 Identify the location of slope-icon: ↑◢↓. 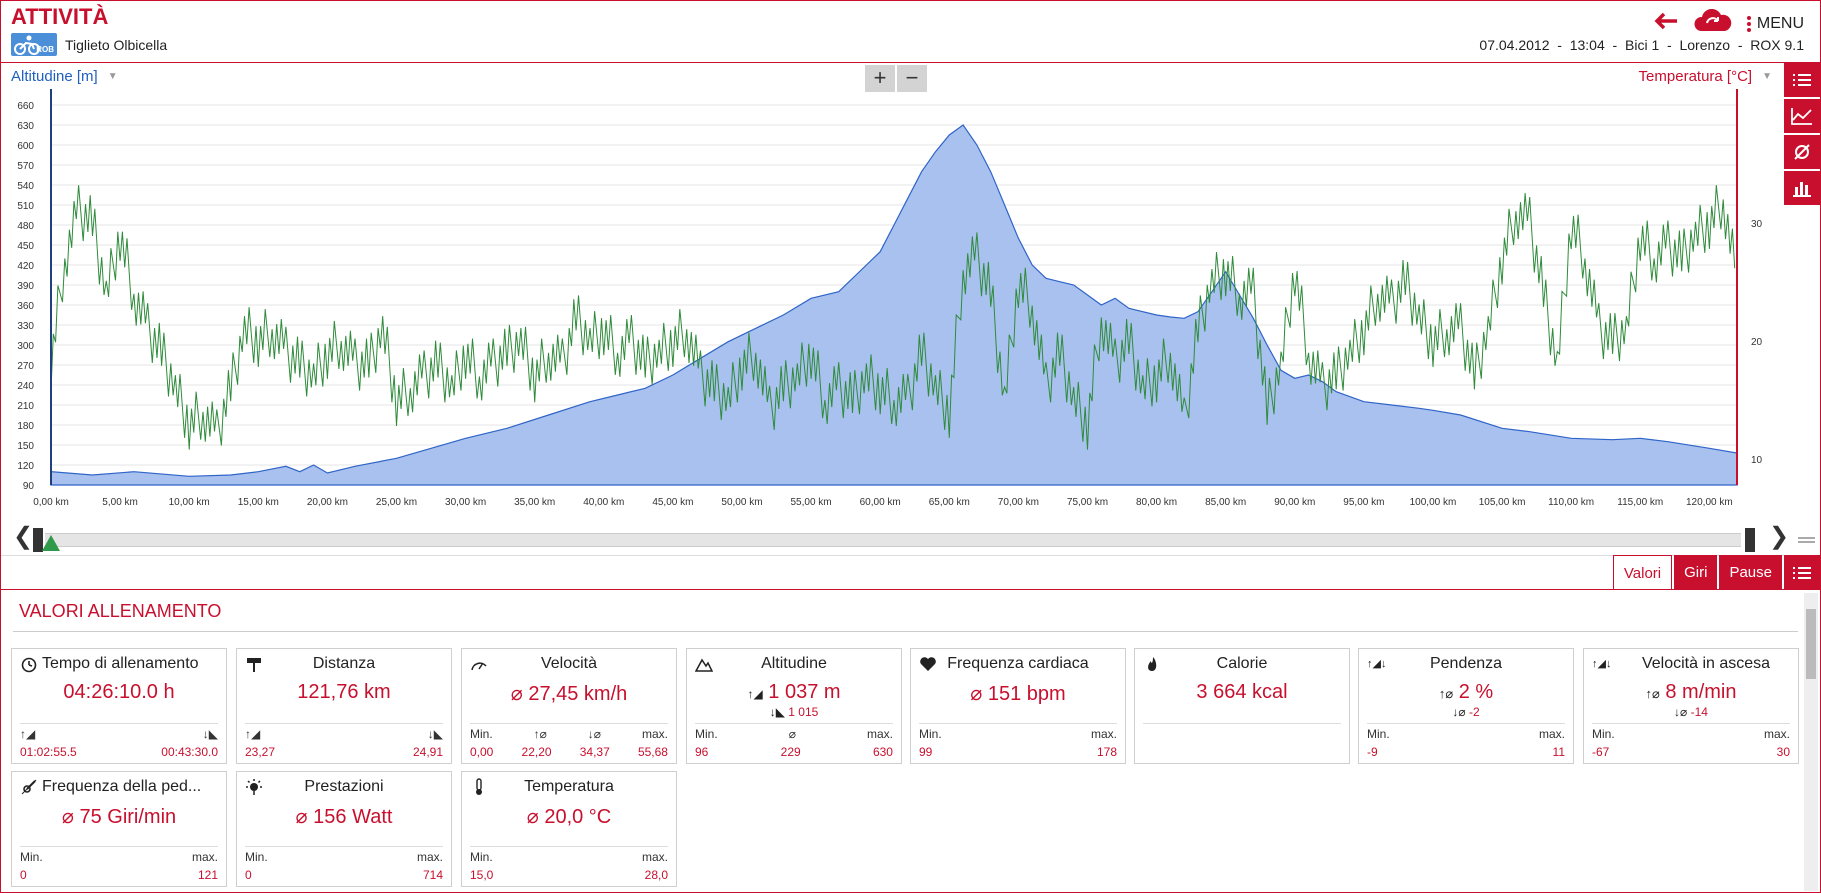
(1377, 664).